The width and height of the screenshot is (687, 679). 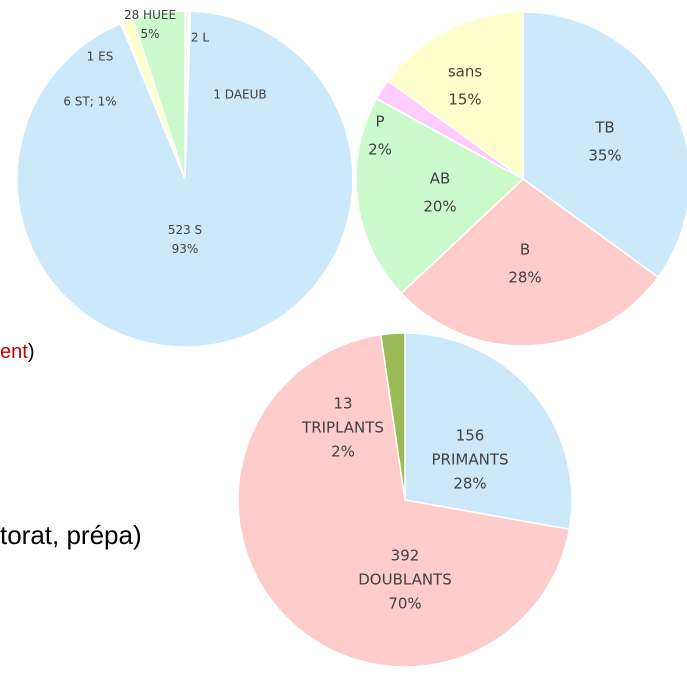 I want to click on slice-label: 1 ES, so click(x=100, y=57).